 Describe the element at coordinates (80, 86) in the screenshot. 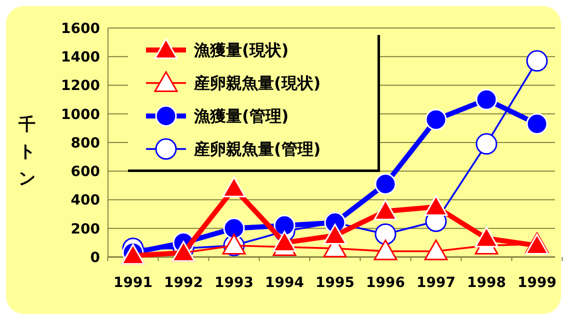

I see `y-tick-label: 1200` at that location.